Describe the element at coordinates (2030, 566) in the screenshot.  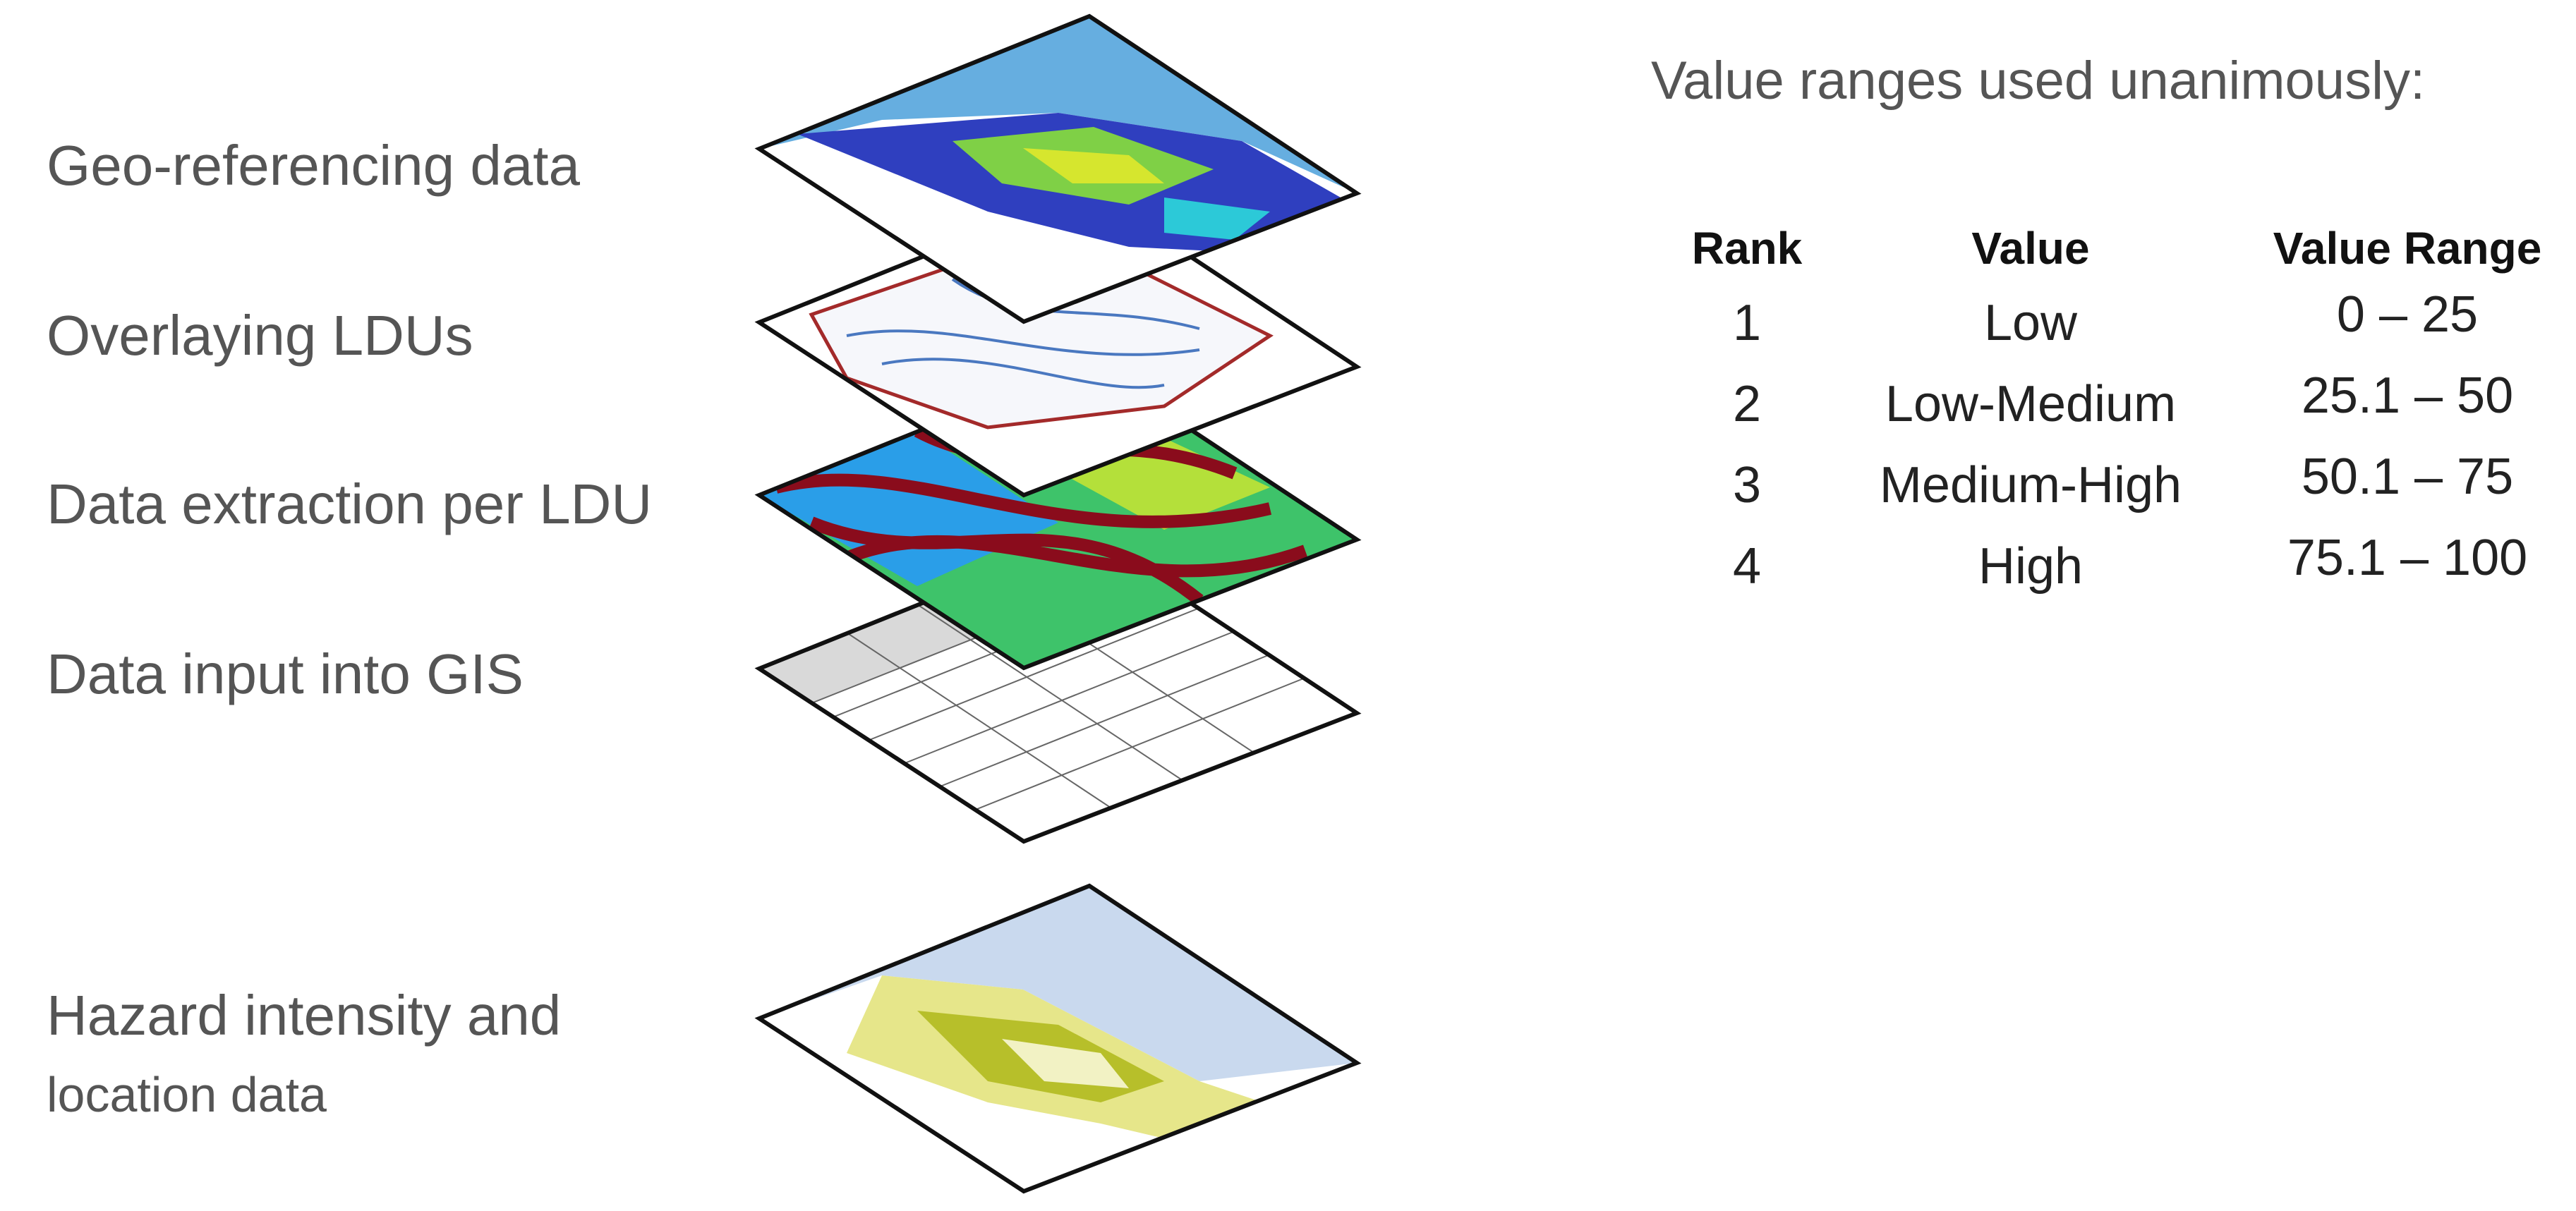
I see `table-cell: High` at that location.